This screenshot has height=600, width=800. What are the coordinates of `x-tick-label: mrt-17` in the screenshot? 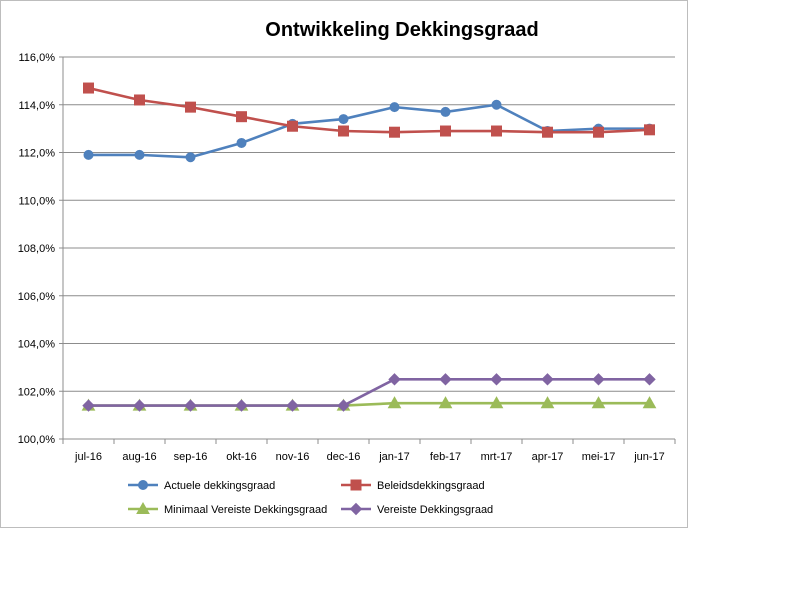 It's located at (497, 457).